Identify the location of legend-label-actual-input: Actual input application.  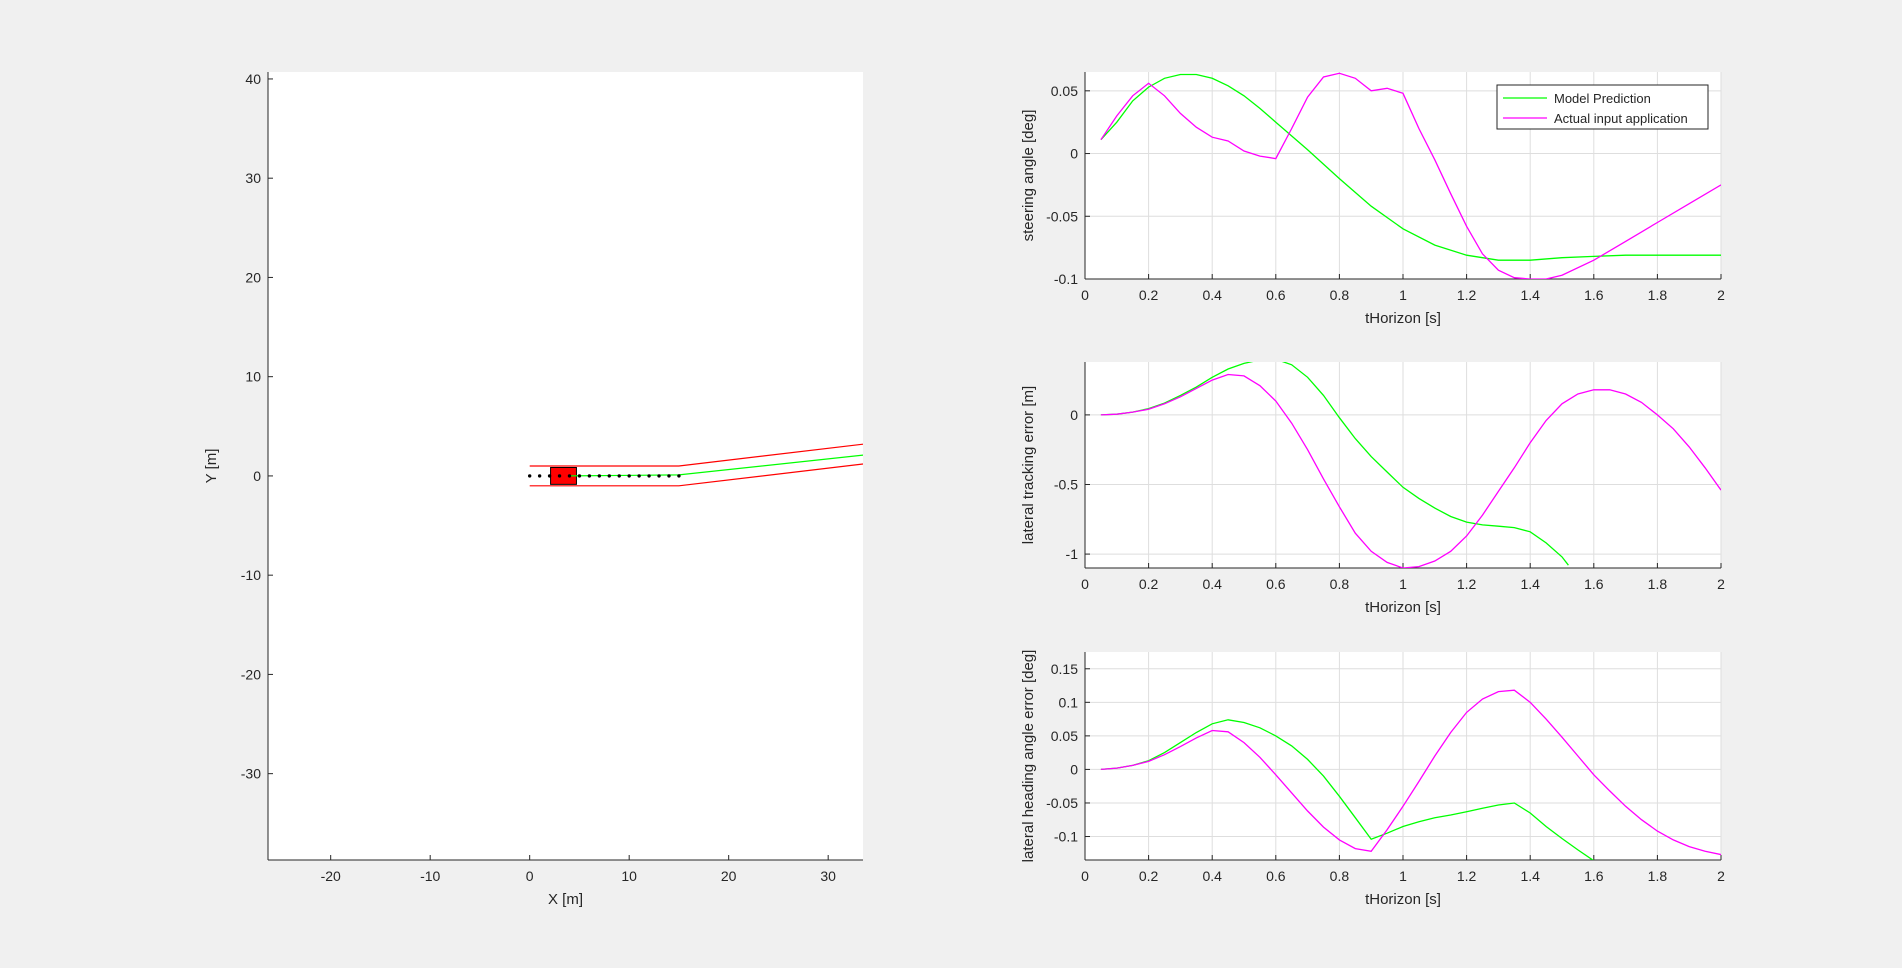
(1621, 118).